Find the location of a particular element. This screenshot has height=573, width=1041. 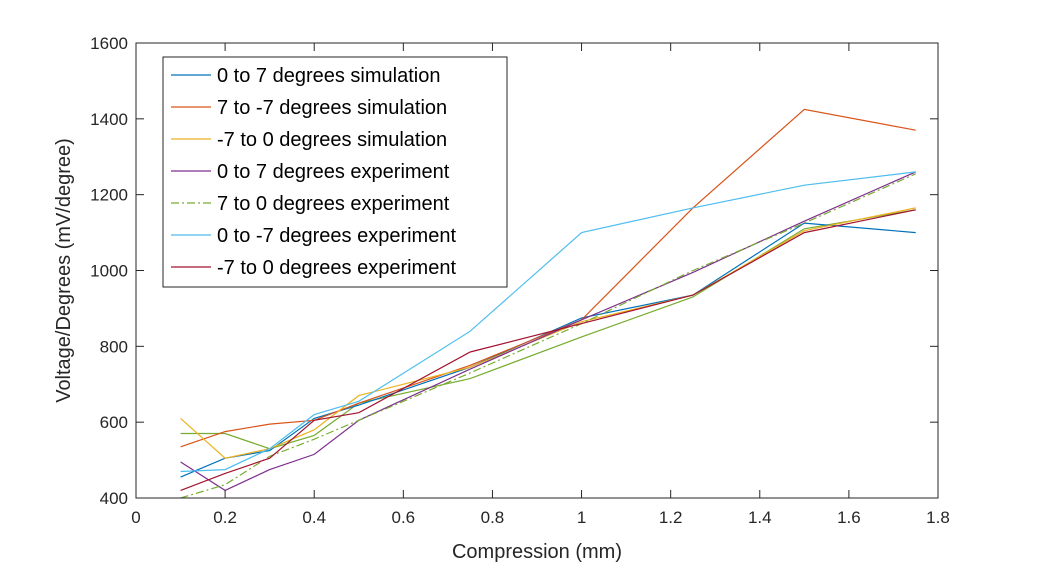

x-tick-label: 0 is located at coordinates (135, 517).